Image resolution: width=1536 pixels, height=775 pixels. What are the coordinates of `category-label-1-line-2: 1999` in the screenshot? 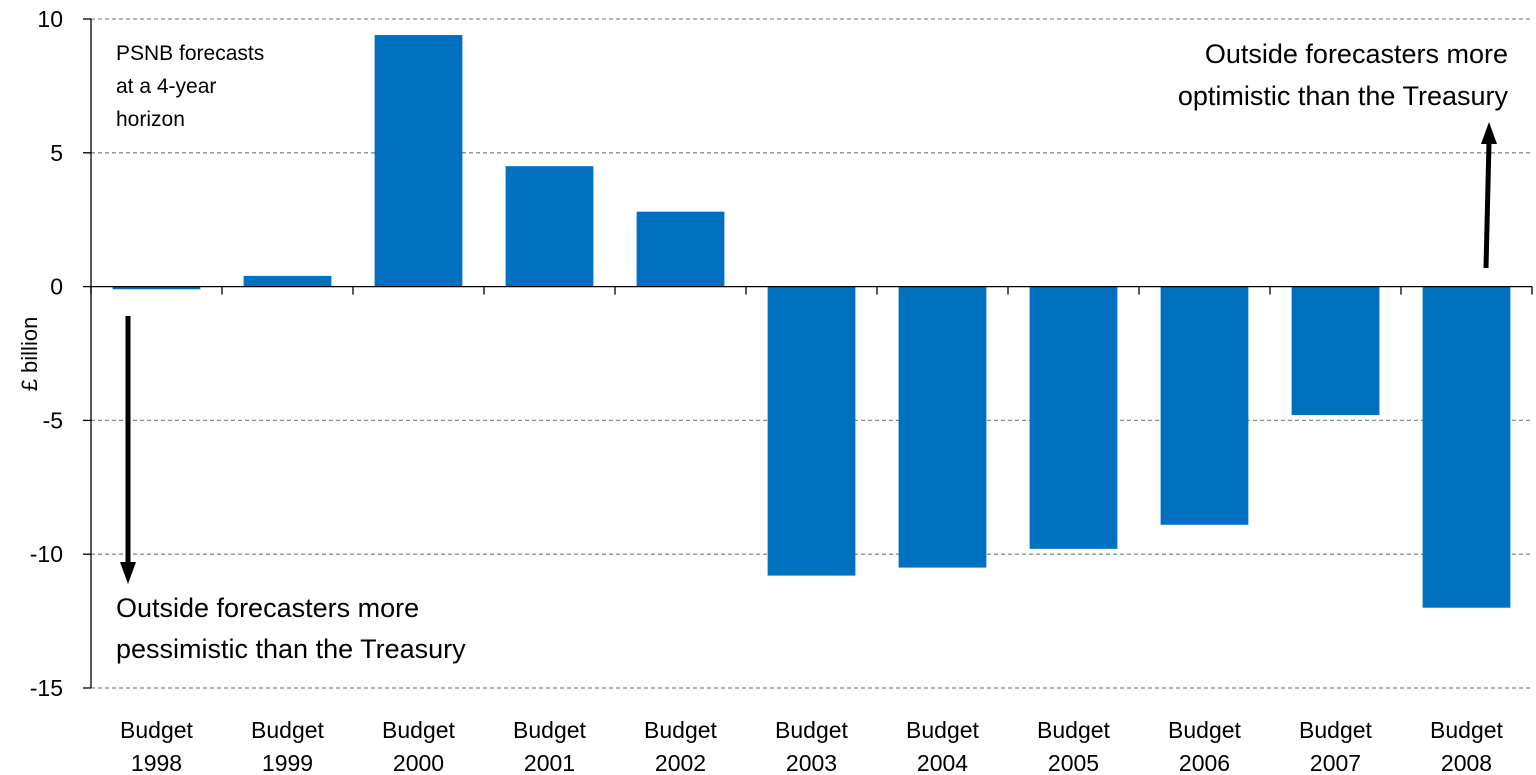 It's located at (287, 762).